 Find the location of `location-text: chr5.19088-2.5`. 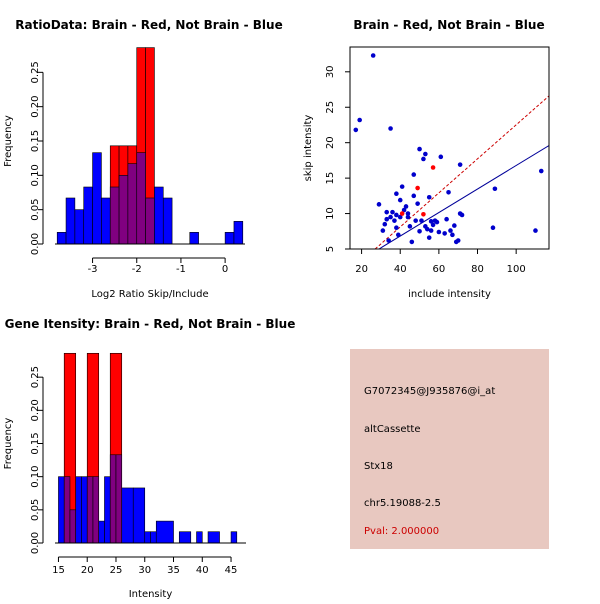

location-text: chr5.19088-2.5 is located at coordinates (402, 503).